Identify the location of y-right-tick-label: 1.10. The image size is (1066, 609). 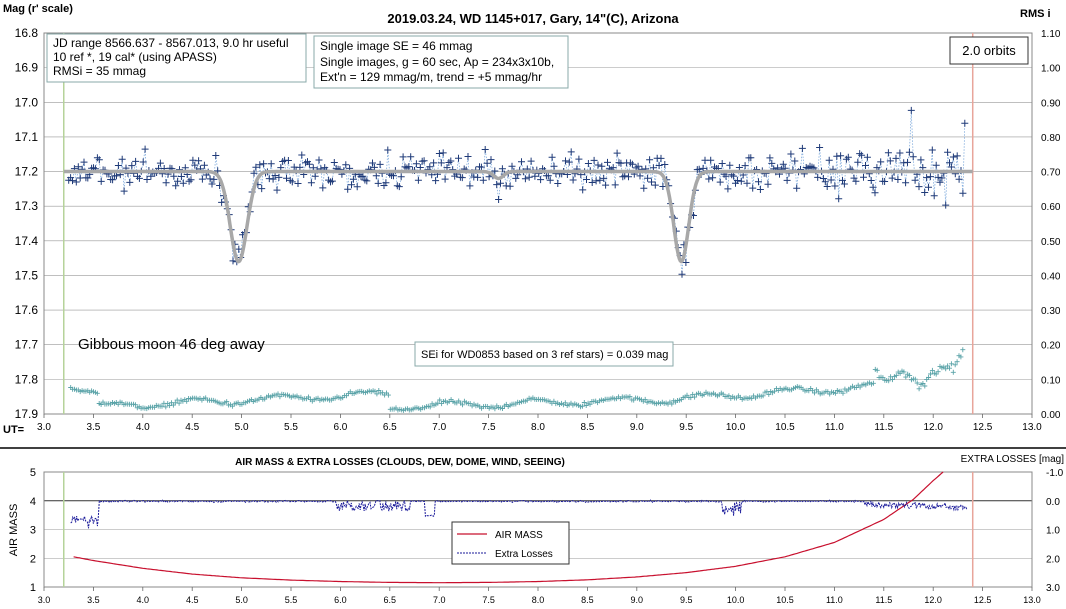
(1051, 34).